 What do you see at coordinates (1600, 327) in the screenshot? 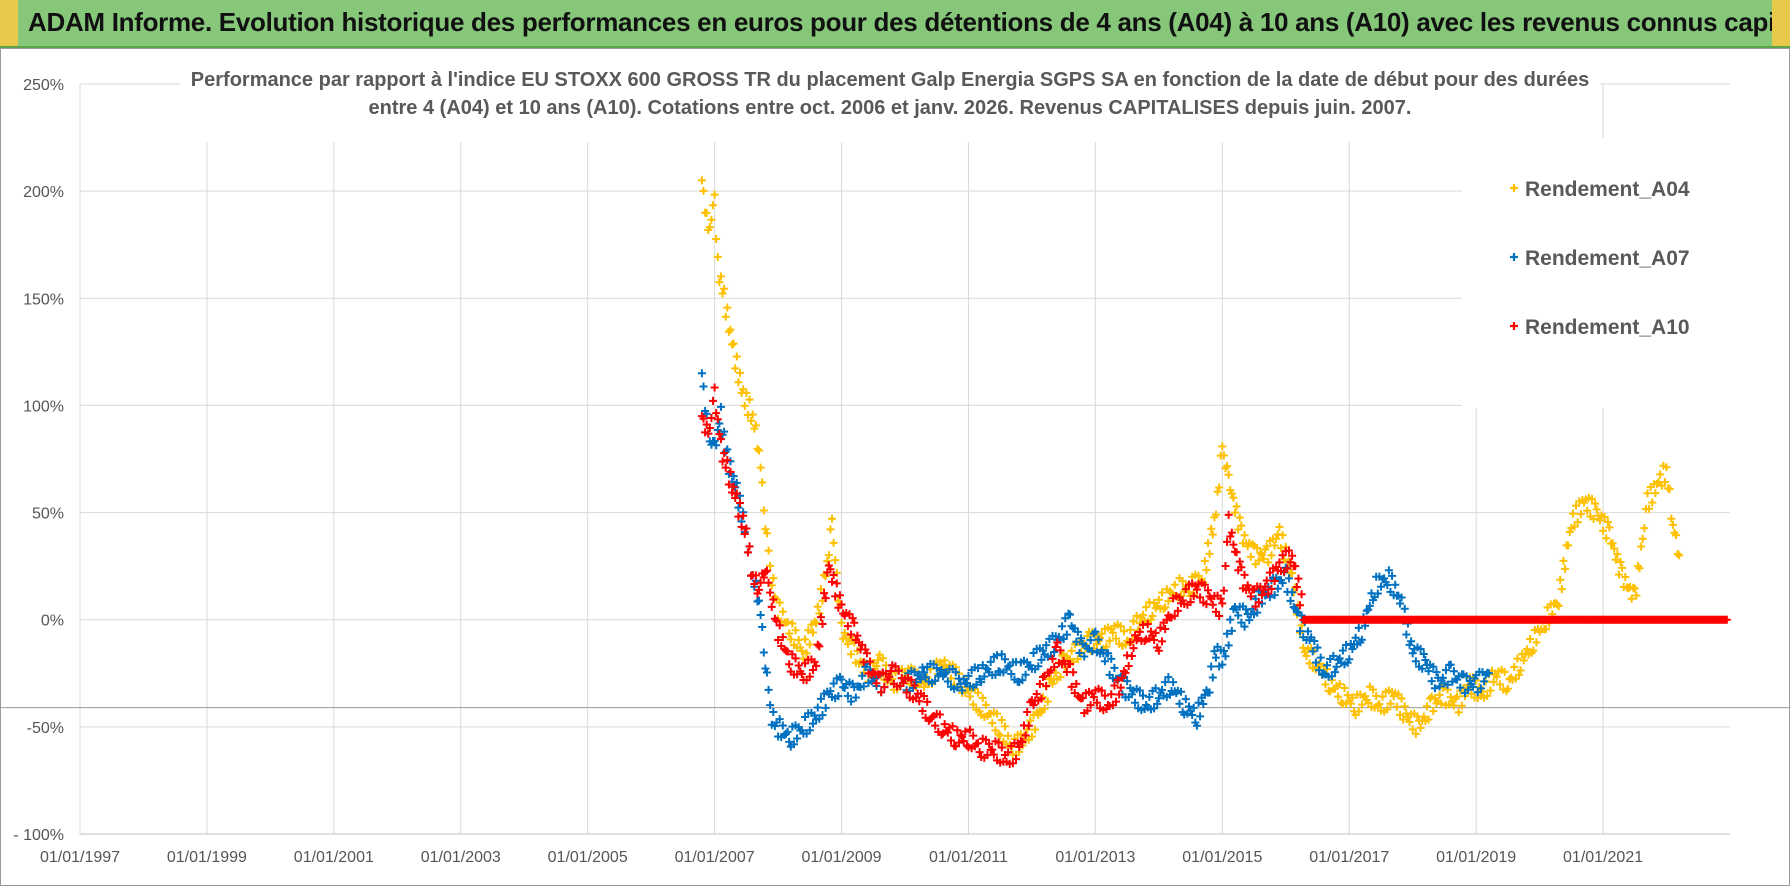
I see `legend-item-Rendement_A10: Rendement_A10` at bounding box center [1600, 327].